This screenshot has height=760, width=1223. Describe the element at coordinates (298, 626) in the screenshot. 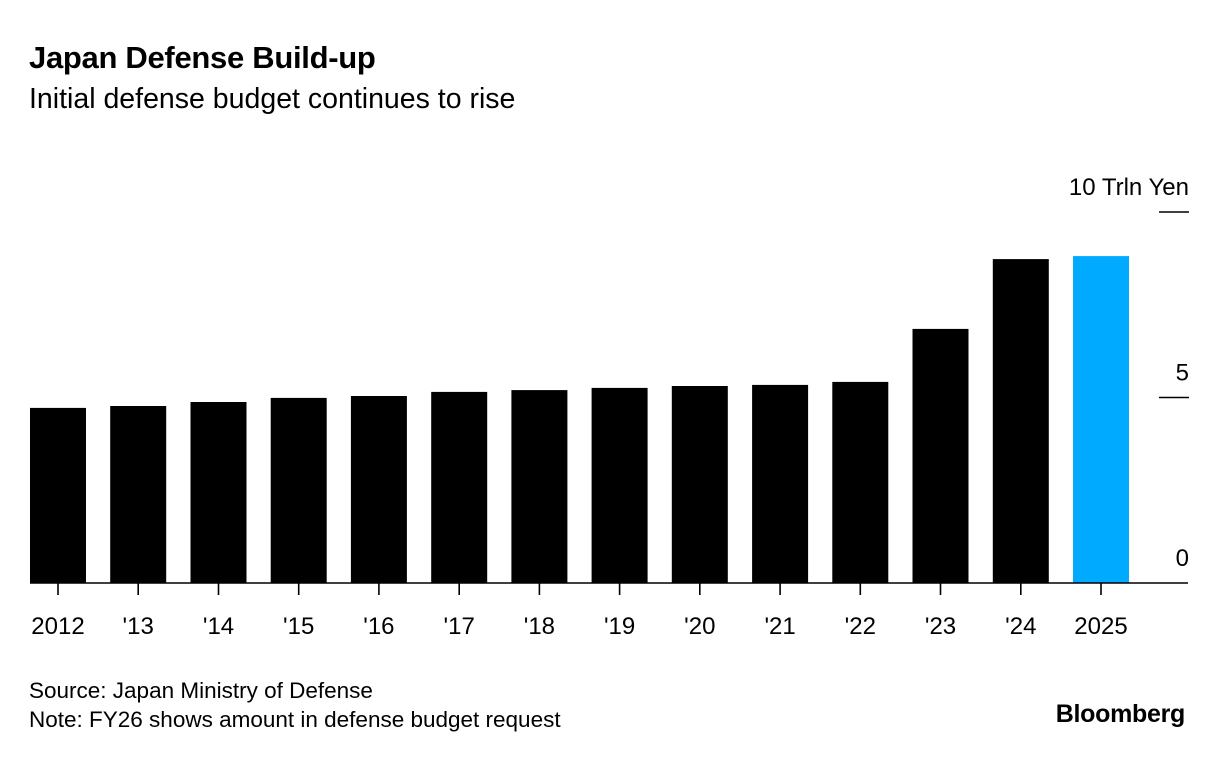

I see `x-tick-label: '15` at that location.